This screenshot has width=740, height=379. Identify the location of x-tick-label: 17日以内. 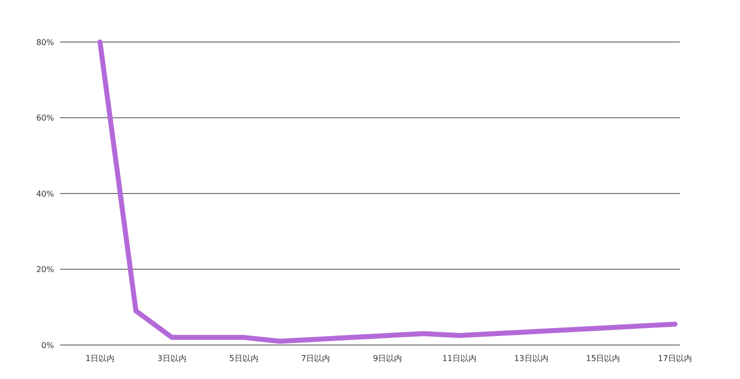
(675, 358).